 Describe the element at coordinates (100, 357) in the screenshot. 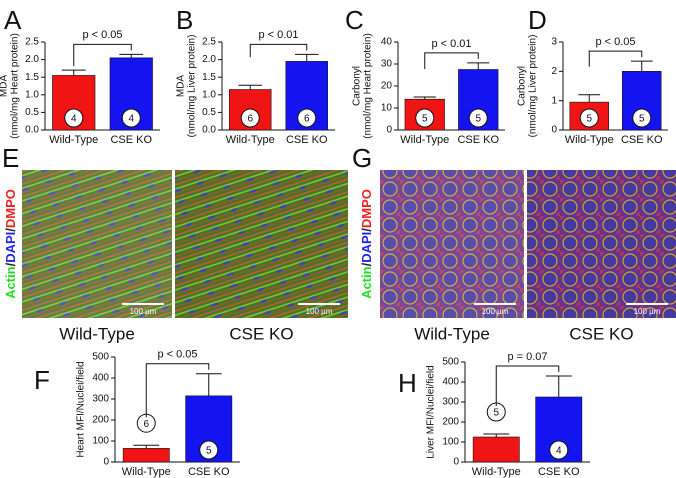

I see `y-tick-label: 500` at that location.